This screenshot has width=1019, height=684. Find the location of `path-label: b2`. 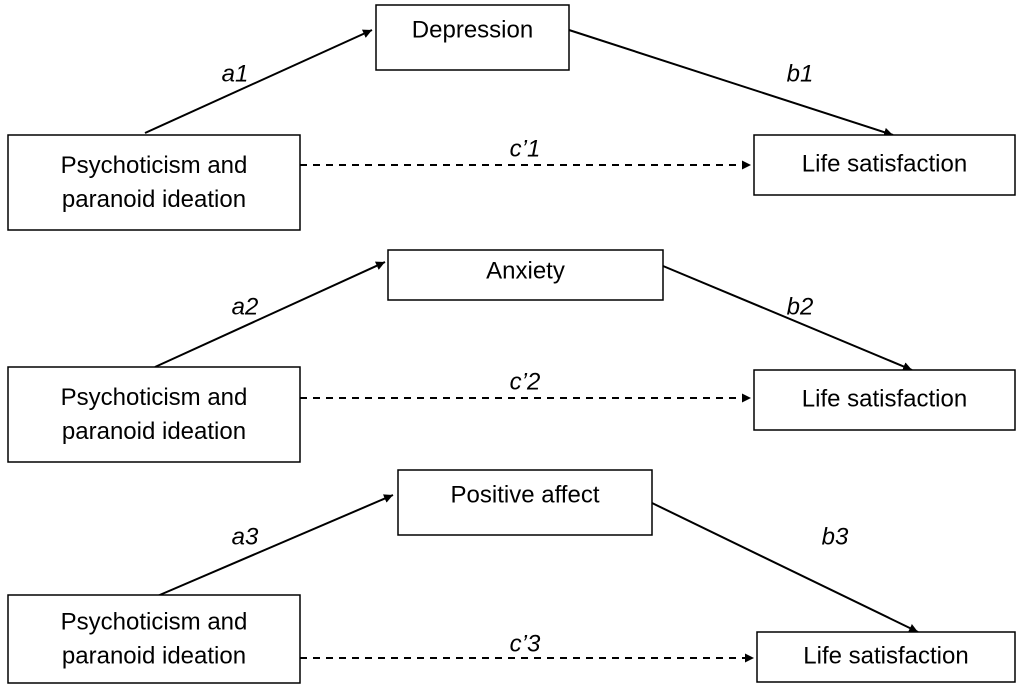

path-label: b2 is located at coordinates (800, 306).